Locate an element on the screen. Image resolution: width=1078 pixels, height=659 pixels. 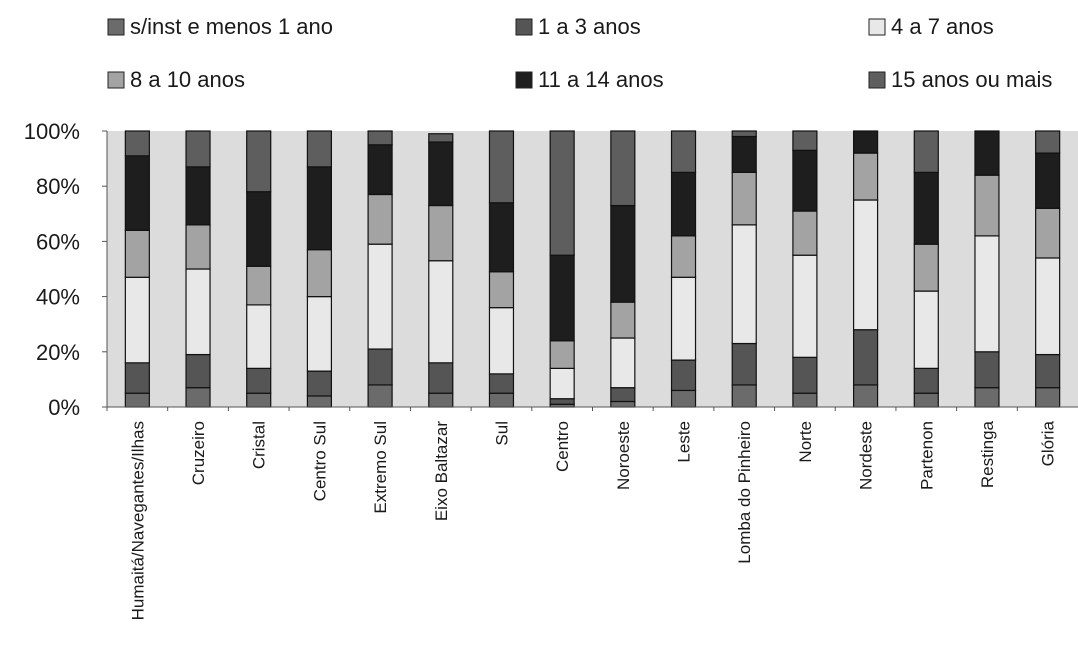
legend-item-4-a-7-anos: 4 a 7 anos is located at coordinates (931, 26).